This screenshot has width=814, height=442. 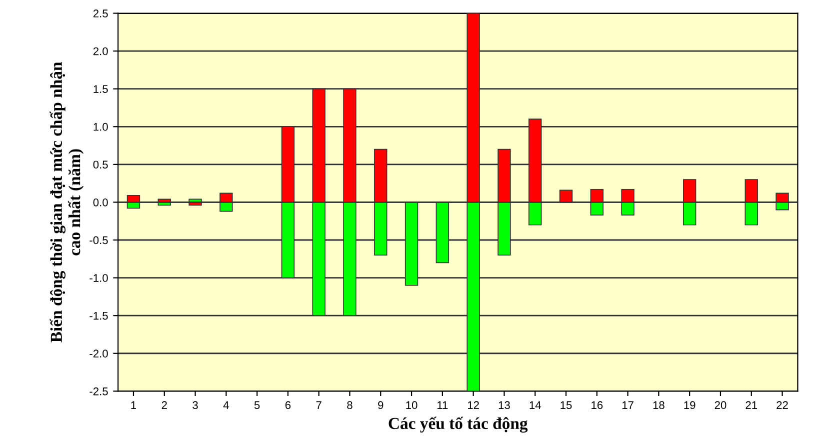 What do you see at coordinates (690, 405) in the screenshot?
I see `x-tick-label: 19` at bounding box center [690, 405].